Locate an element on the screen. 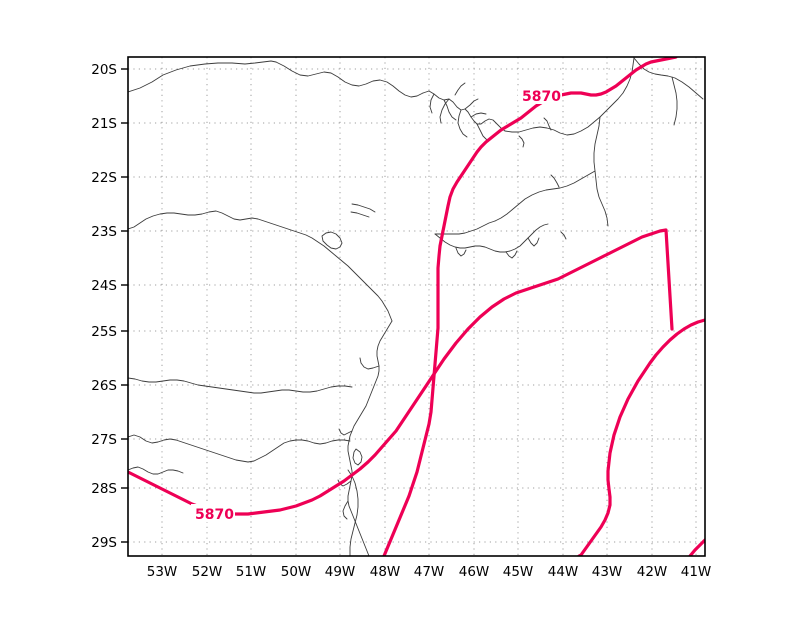 This screenshot has height=618, width=800. ylabel-2: 22S is located at coordinates (104, 178).